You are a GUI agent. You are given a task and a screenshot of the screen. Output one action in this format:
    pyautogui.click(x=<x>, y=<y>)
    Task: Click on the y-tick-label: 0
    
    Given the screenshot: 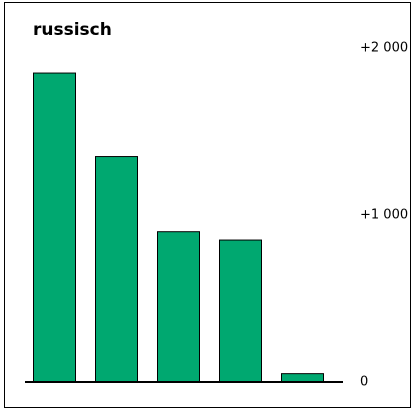 What is the action you would take?
    pyautogui.click(x=364, y=382)
    